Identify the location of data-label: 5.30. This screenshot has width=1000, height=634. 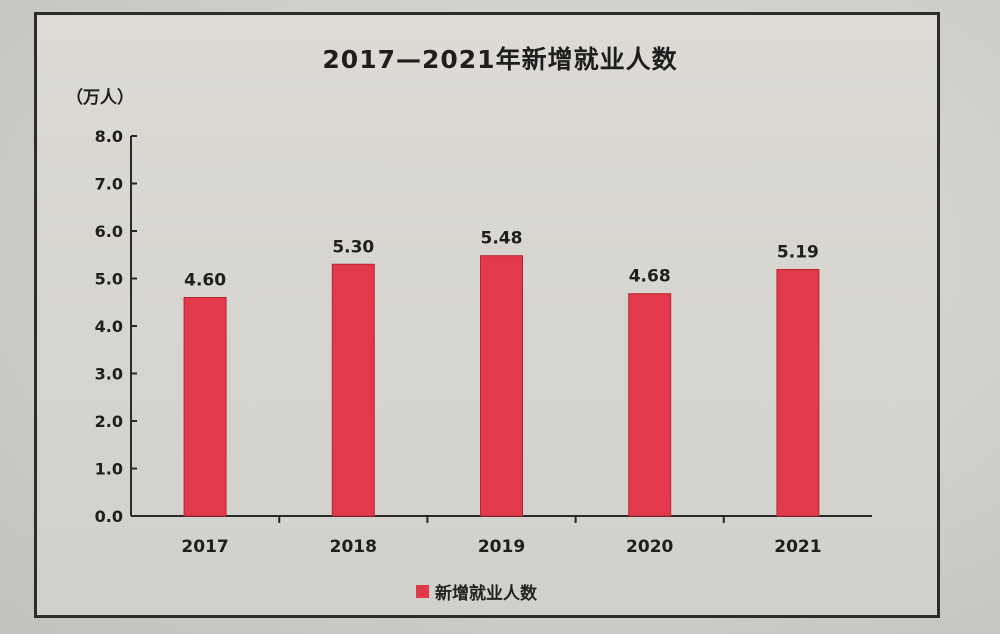
(353, 247).